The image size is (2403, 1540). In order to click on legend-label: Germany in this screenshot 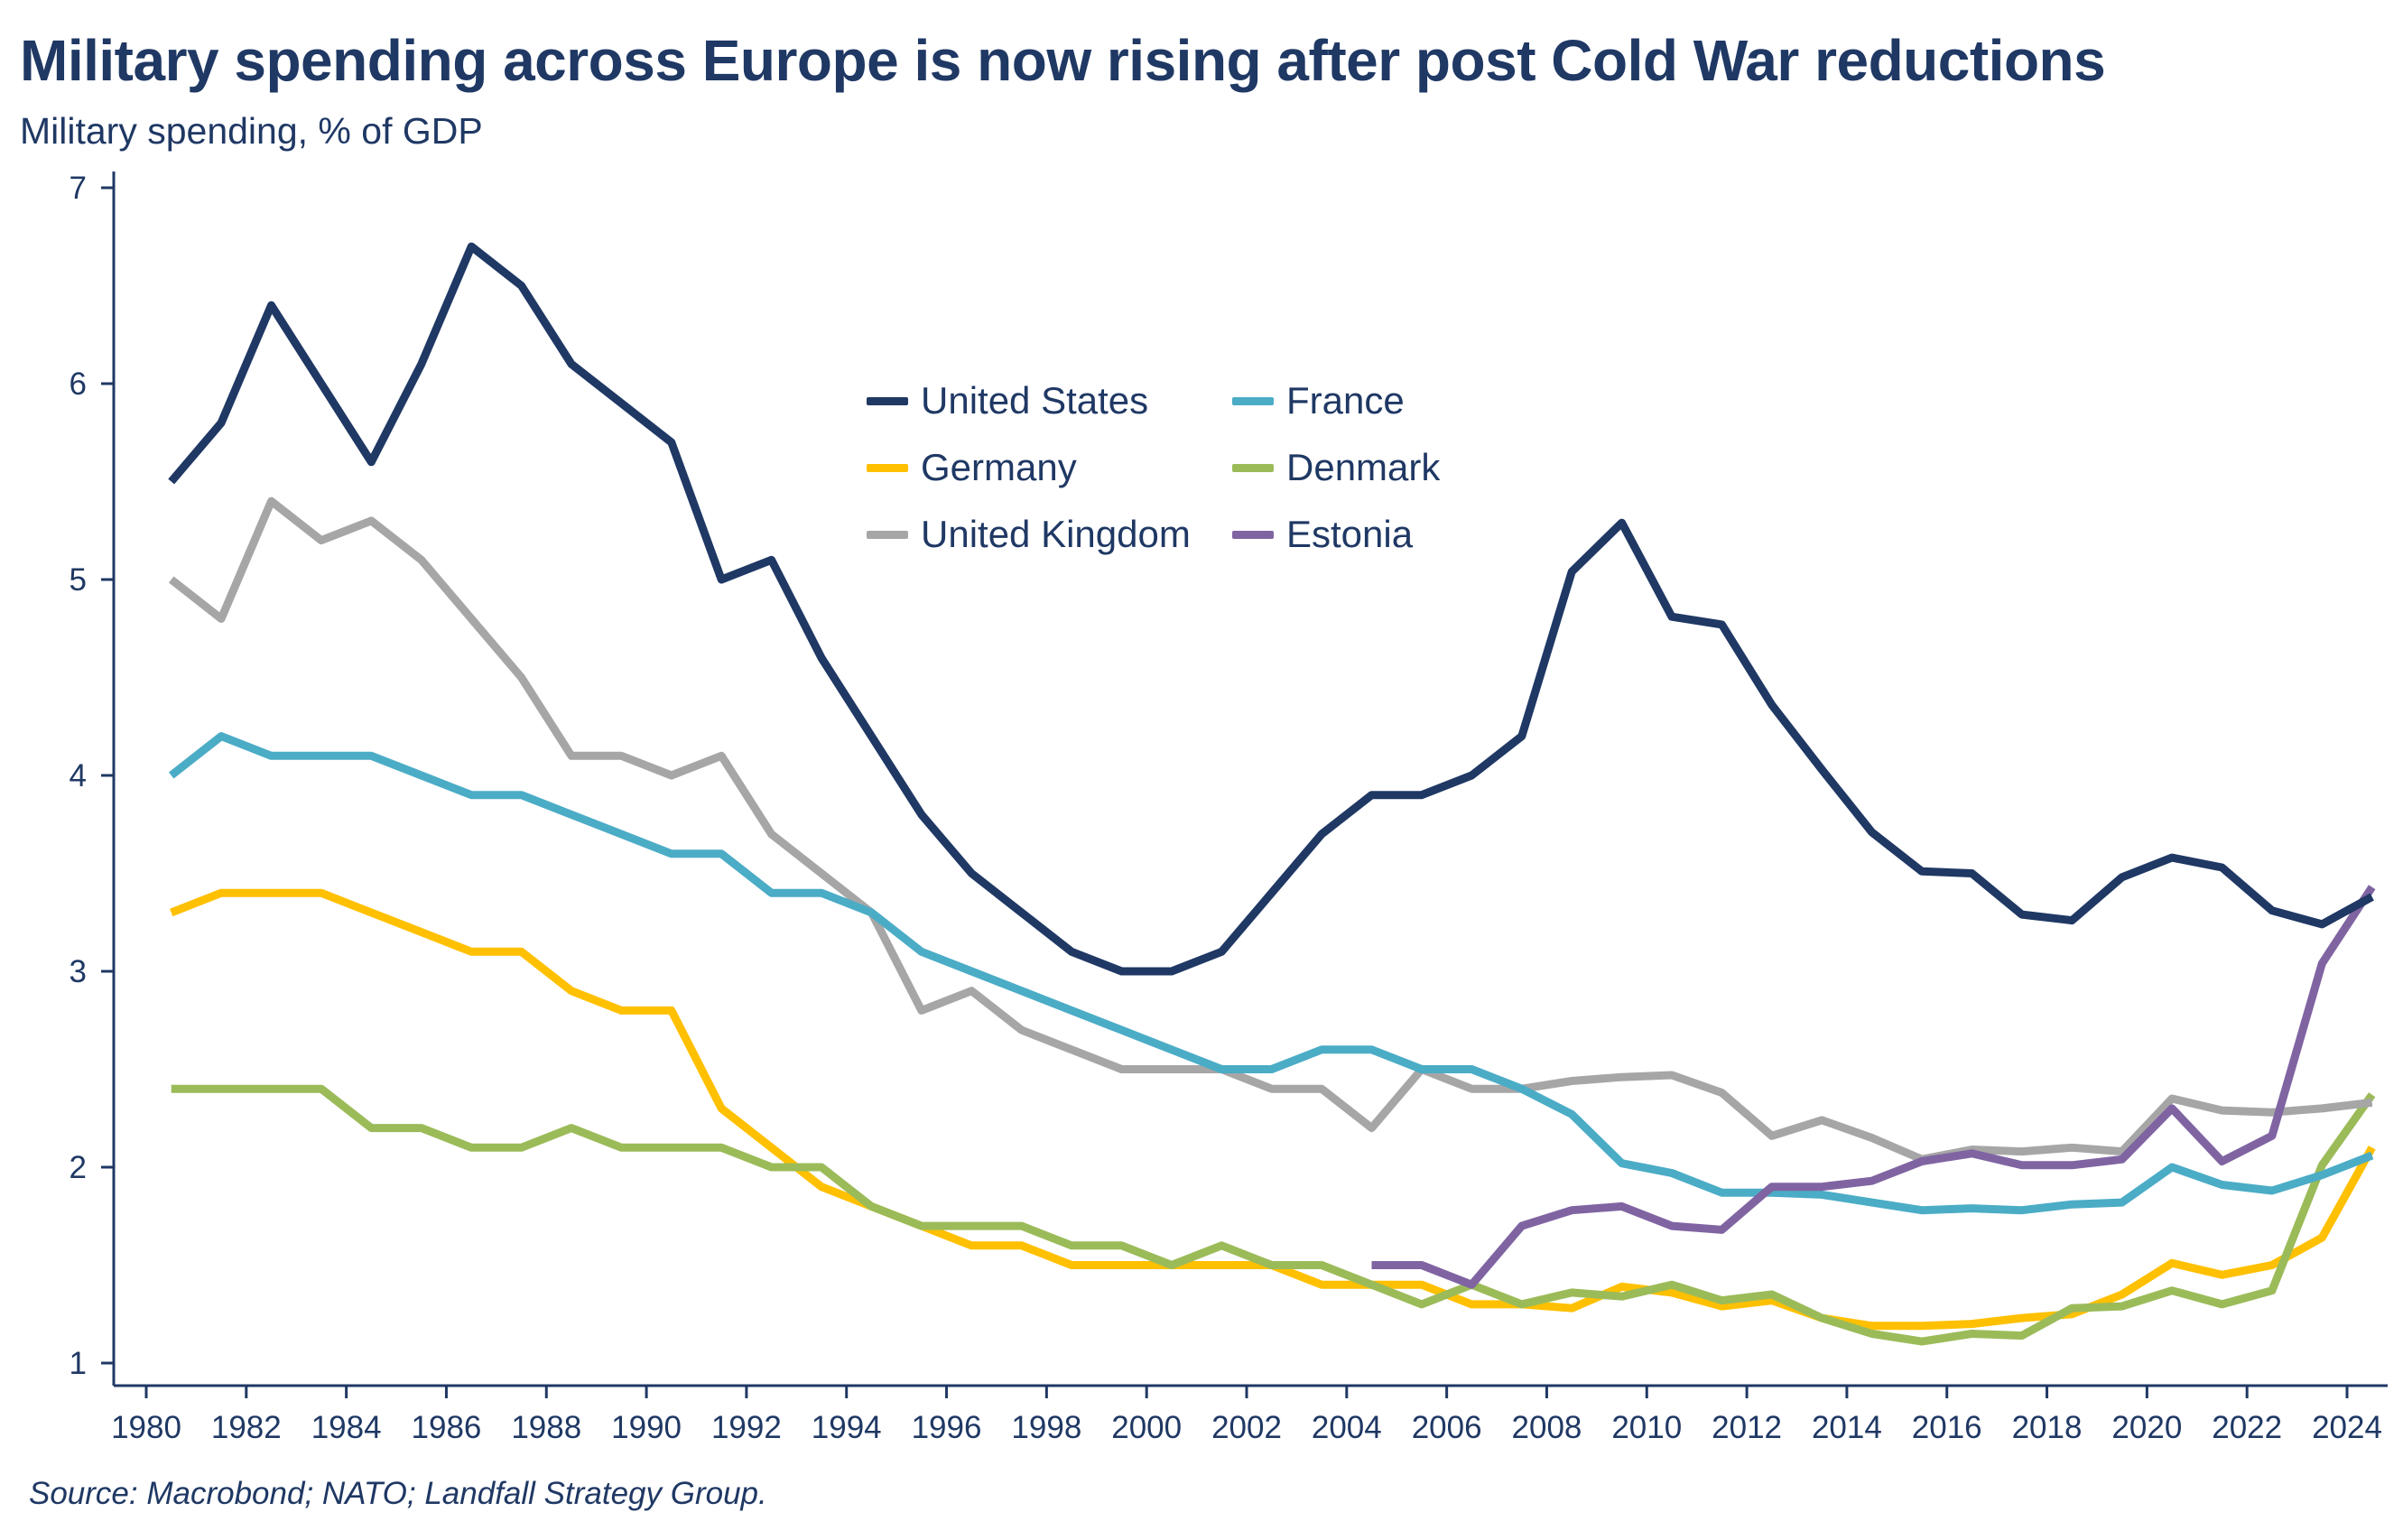, I will do `click(999, 467)`.